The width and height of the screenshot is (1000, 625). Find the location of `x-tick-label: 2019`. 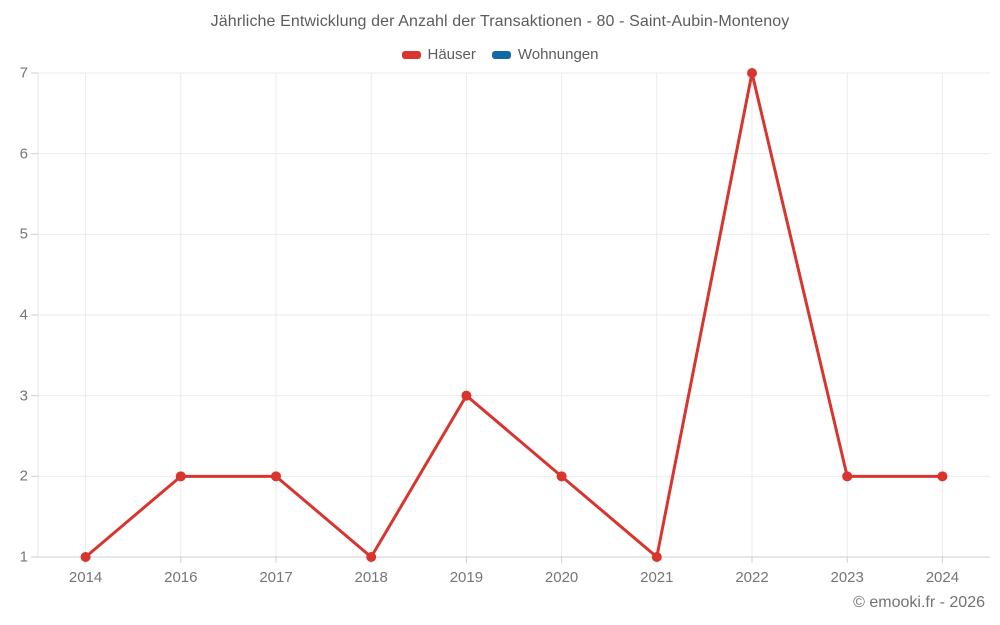

x-tick-label: 2019 is located at coordinates (466, 577).